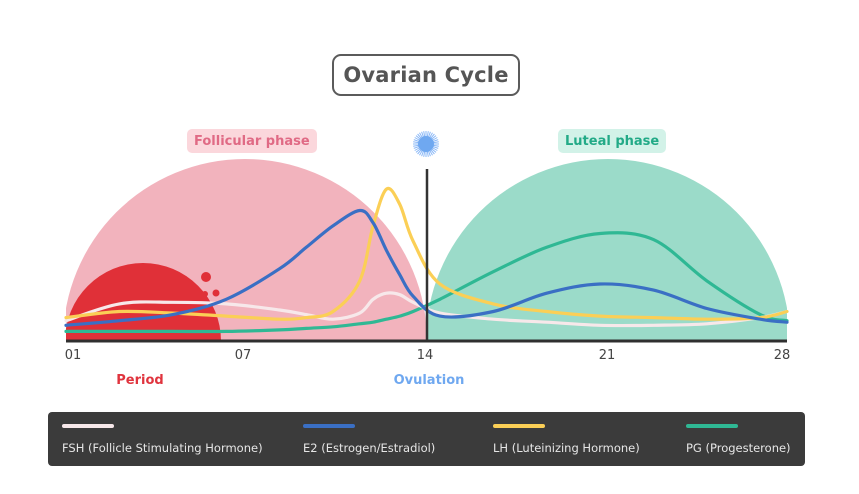  Describe the element at coordinates (738, 448) in the screenshot. I see `legend-label-pg: PG (Progesterone)` at that location.